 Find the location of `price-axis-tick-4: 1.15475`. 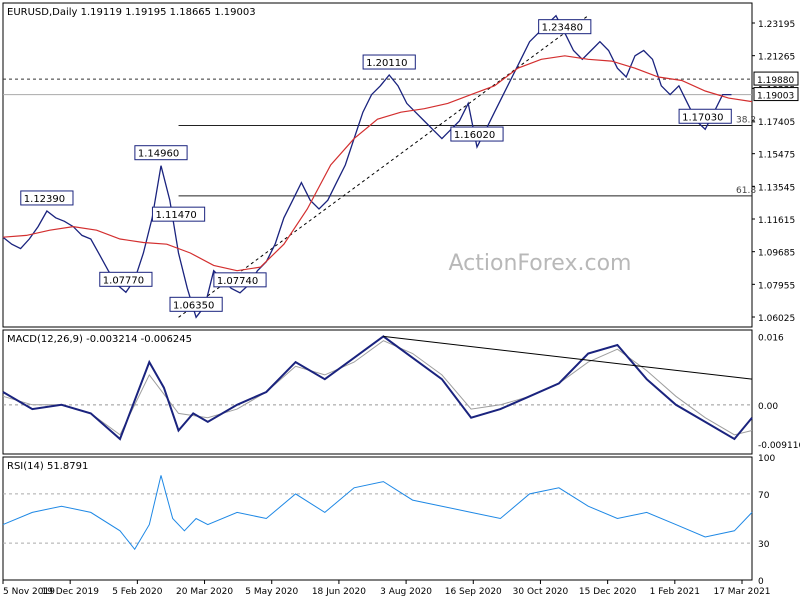

price-axis-tick-4: 1.15475 is located at coordinates (776, 156).